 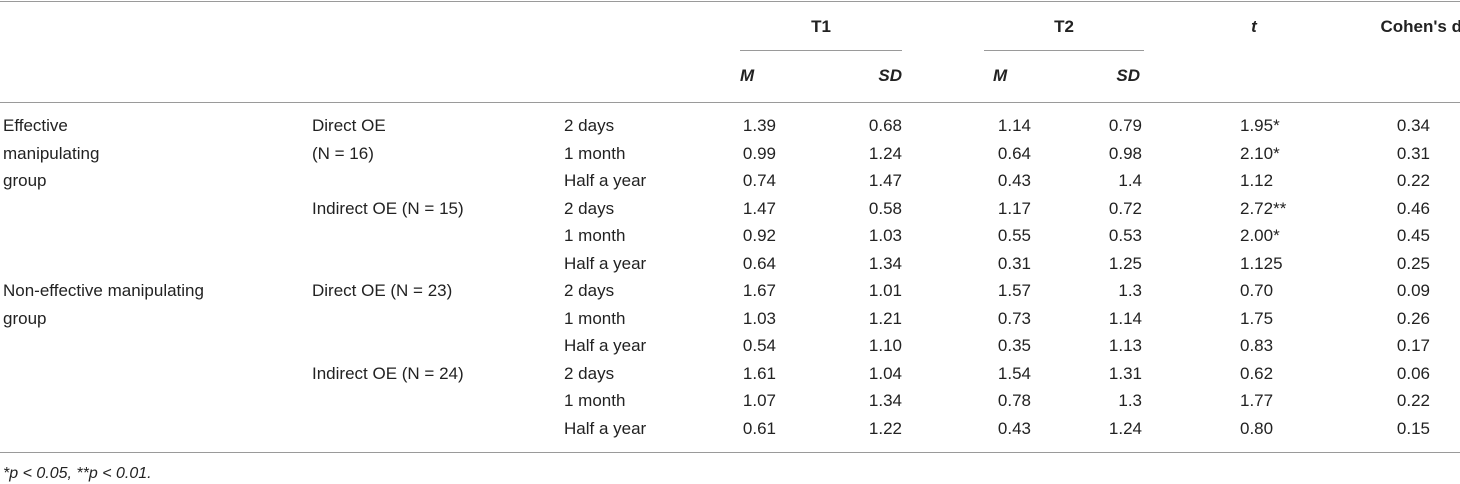 What do you see at coordinates (821, 27) in the screenshot?
I see `header-t1: T1` at bounding box center [821, 27].